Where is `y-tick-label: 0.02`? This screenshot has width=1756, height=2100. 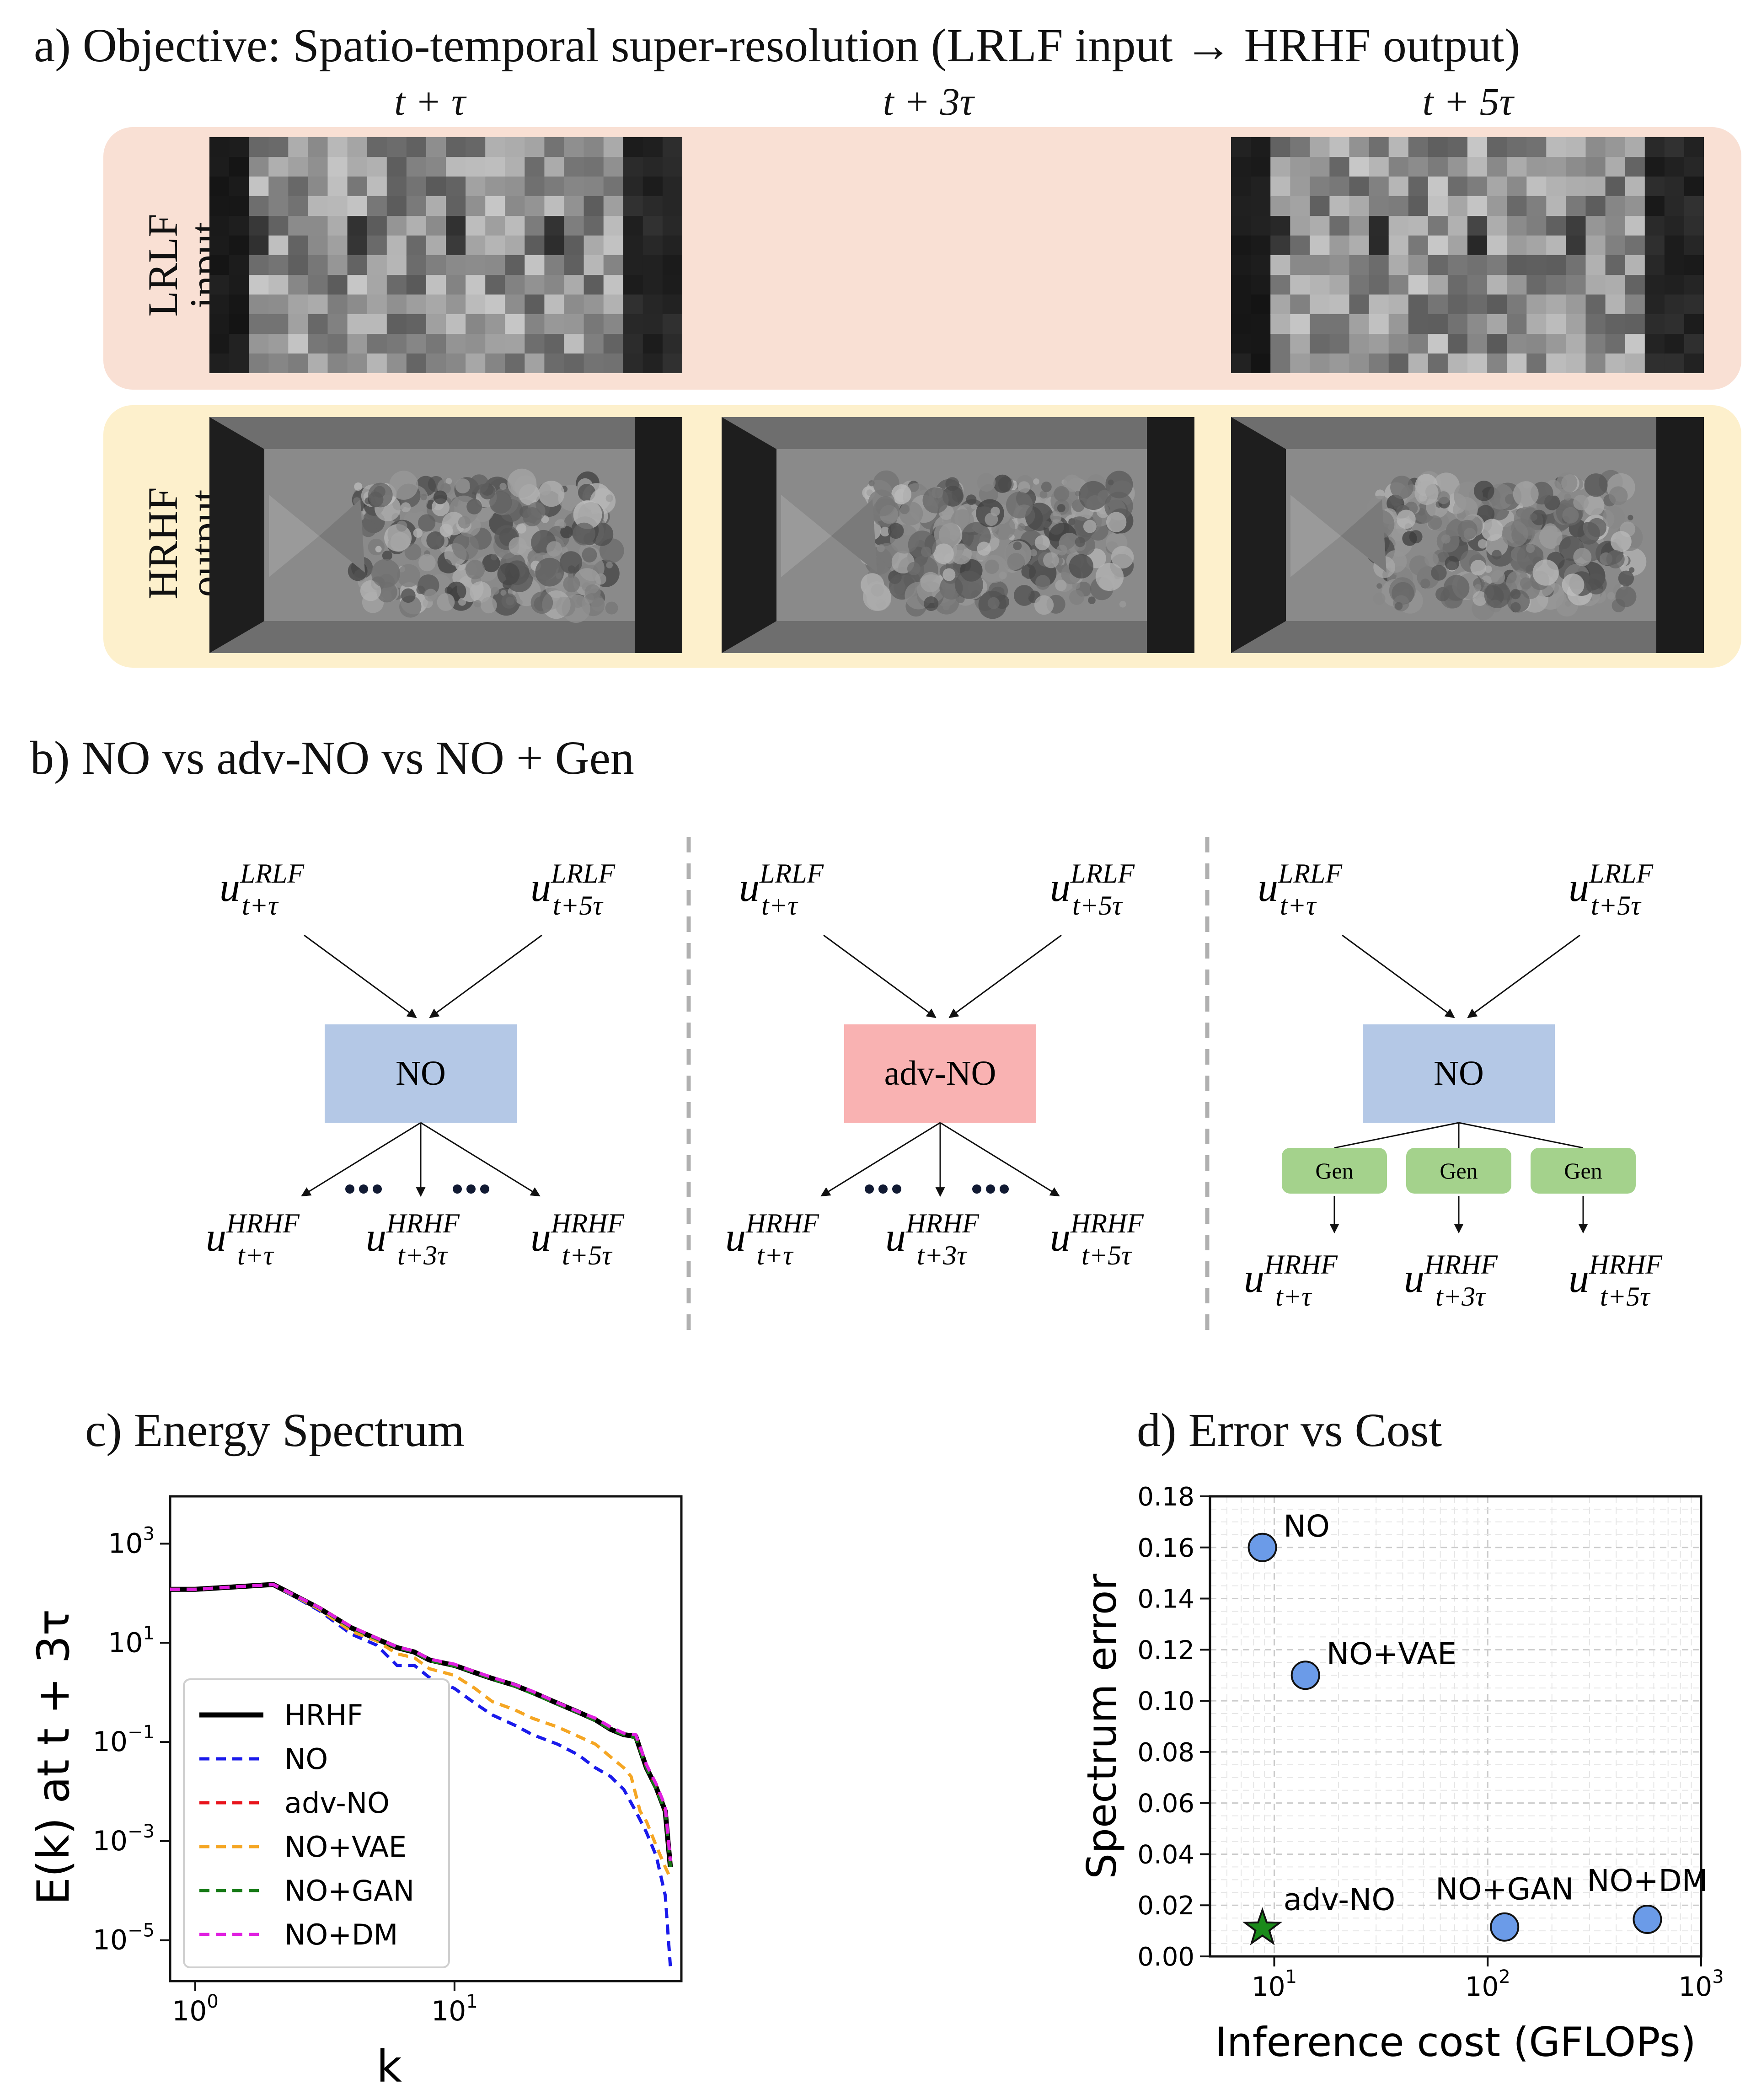 y-tick-label: 0.02 is located at coordinates (1165, 1906).